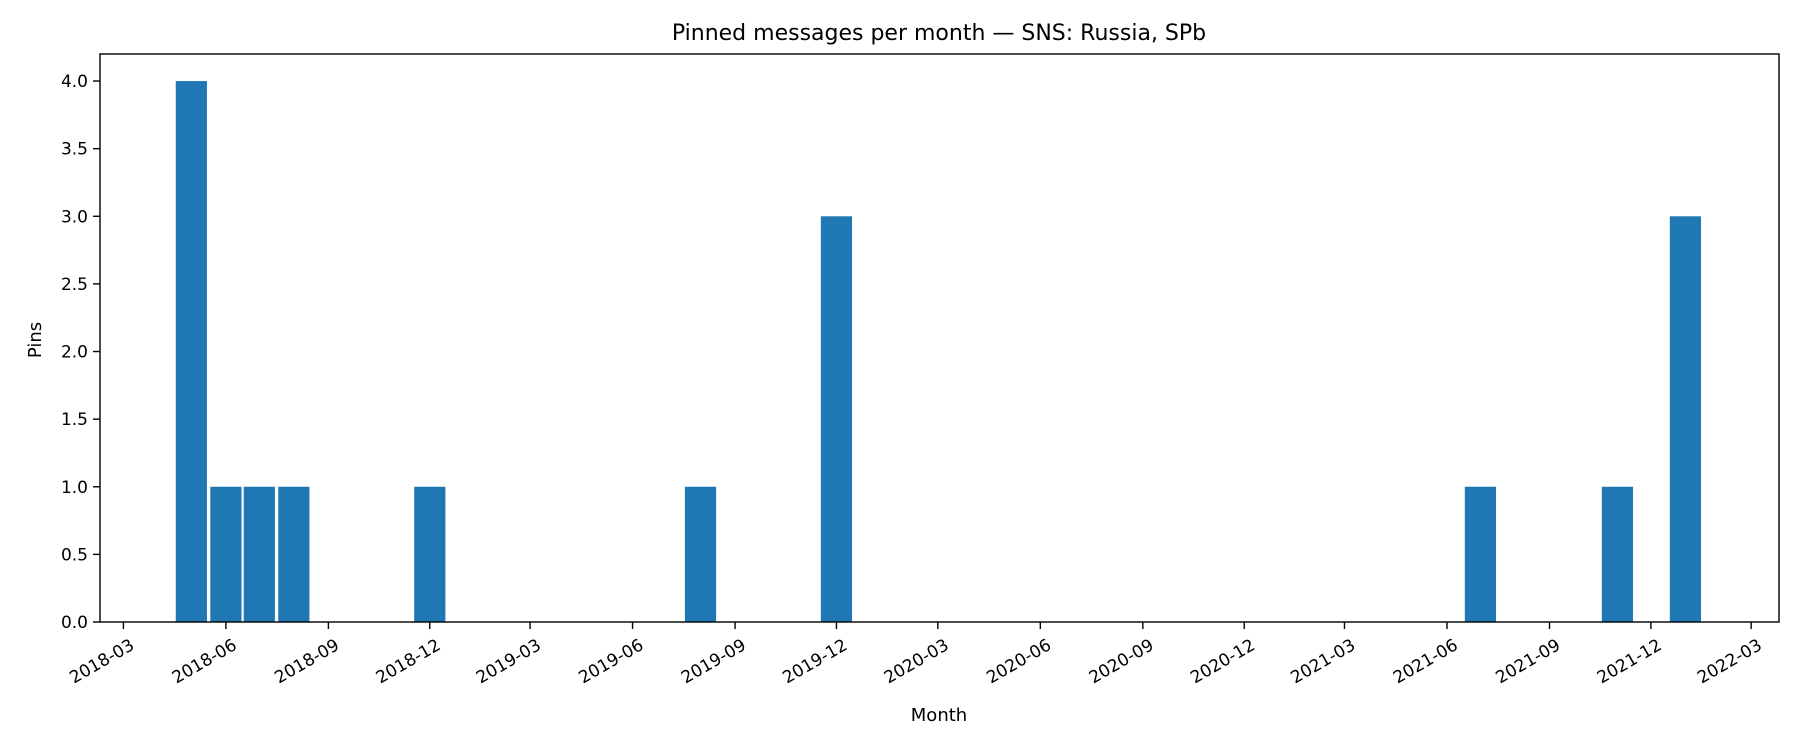 This screenshot has height=750, width=1800. I want to click on y-tick-label: 3.5, so click(74, 150).